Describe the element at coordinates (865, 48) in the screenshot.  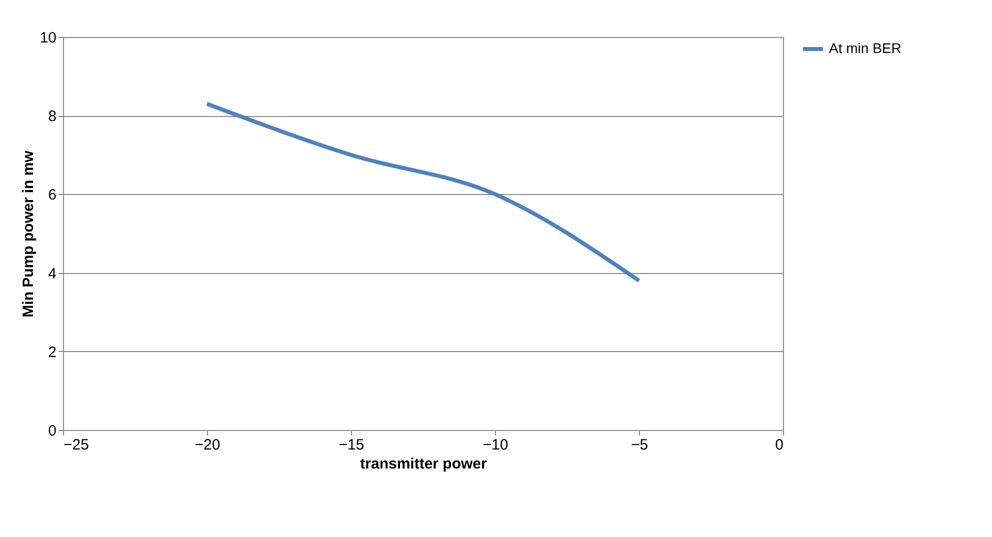
I see `legend-label: At min BER` at that location.